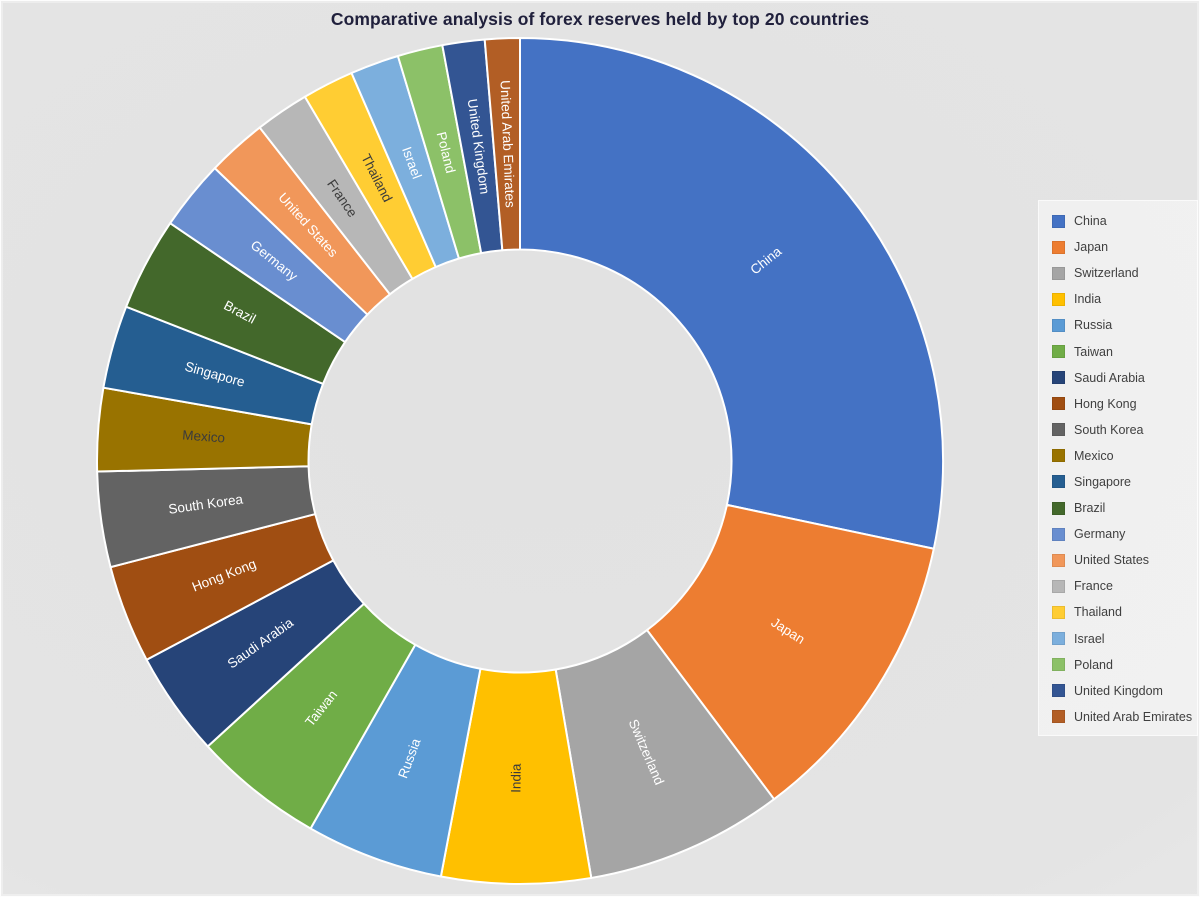  Describe the element at coordinates (1124, 247) in the screenshot. I see `legend-item-japan: Japan` at that location.